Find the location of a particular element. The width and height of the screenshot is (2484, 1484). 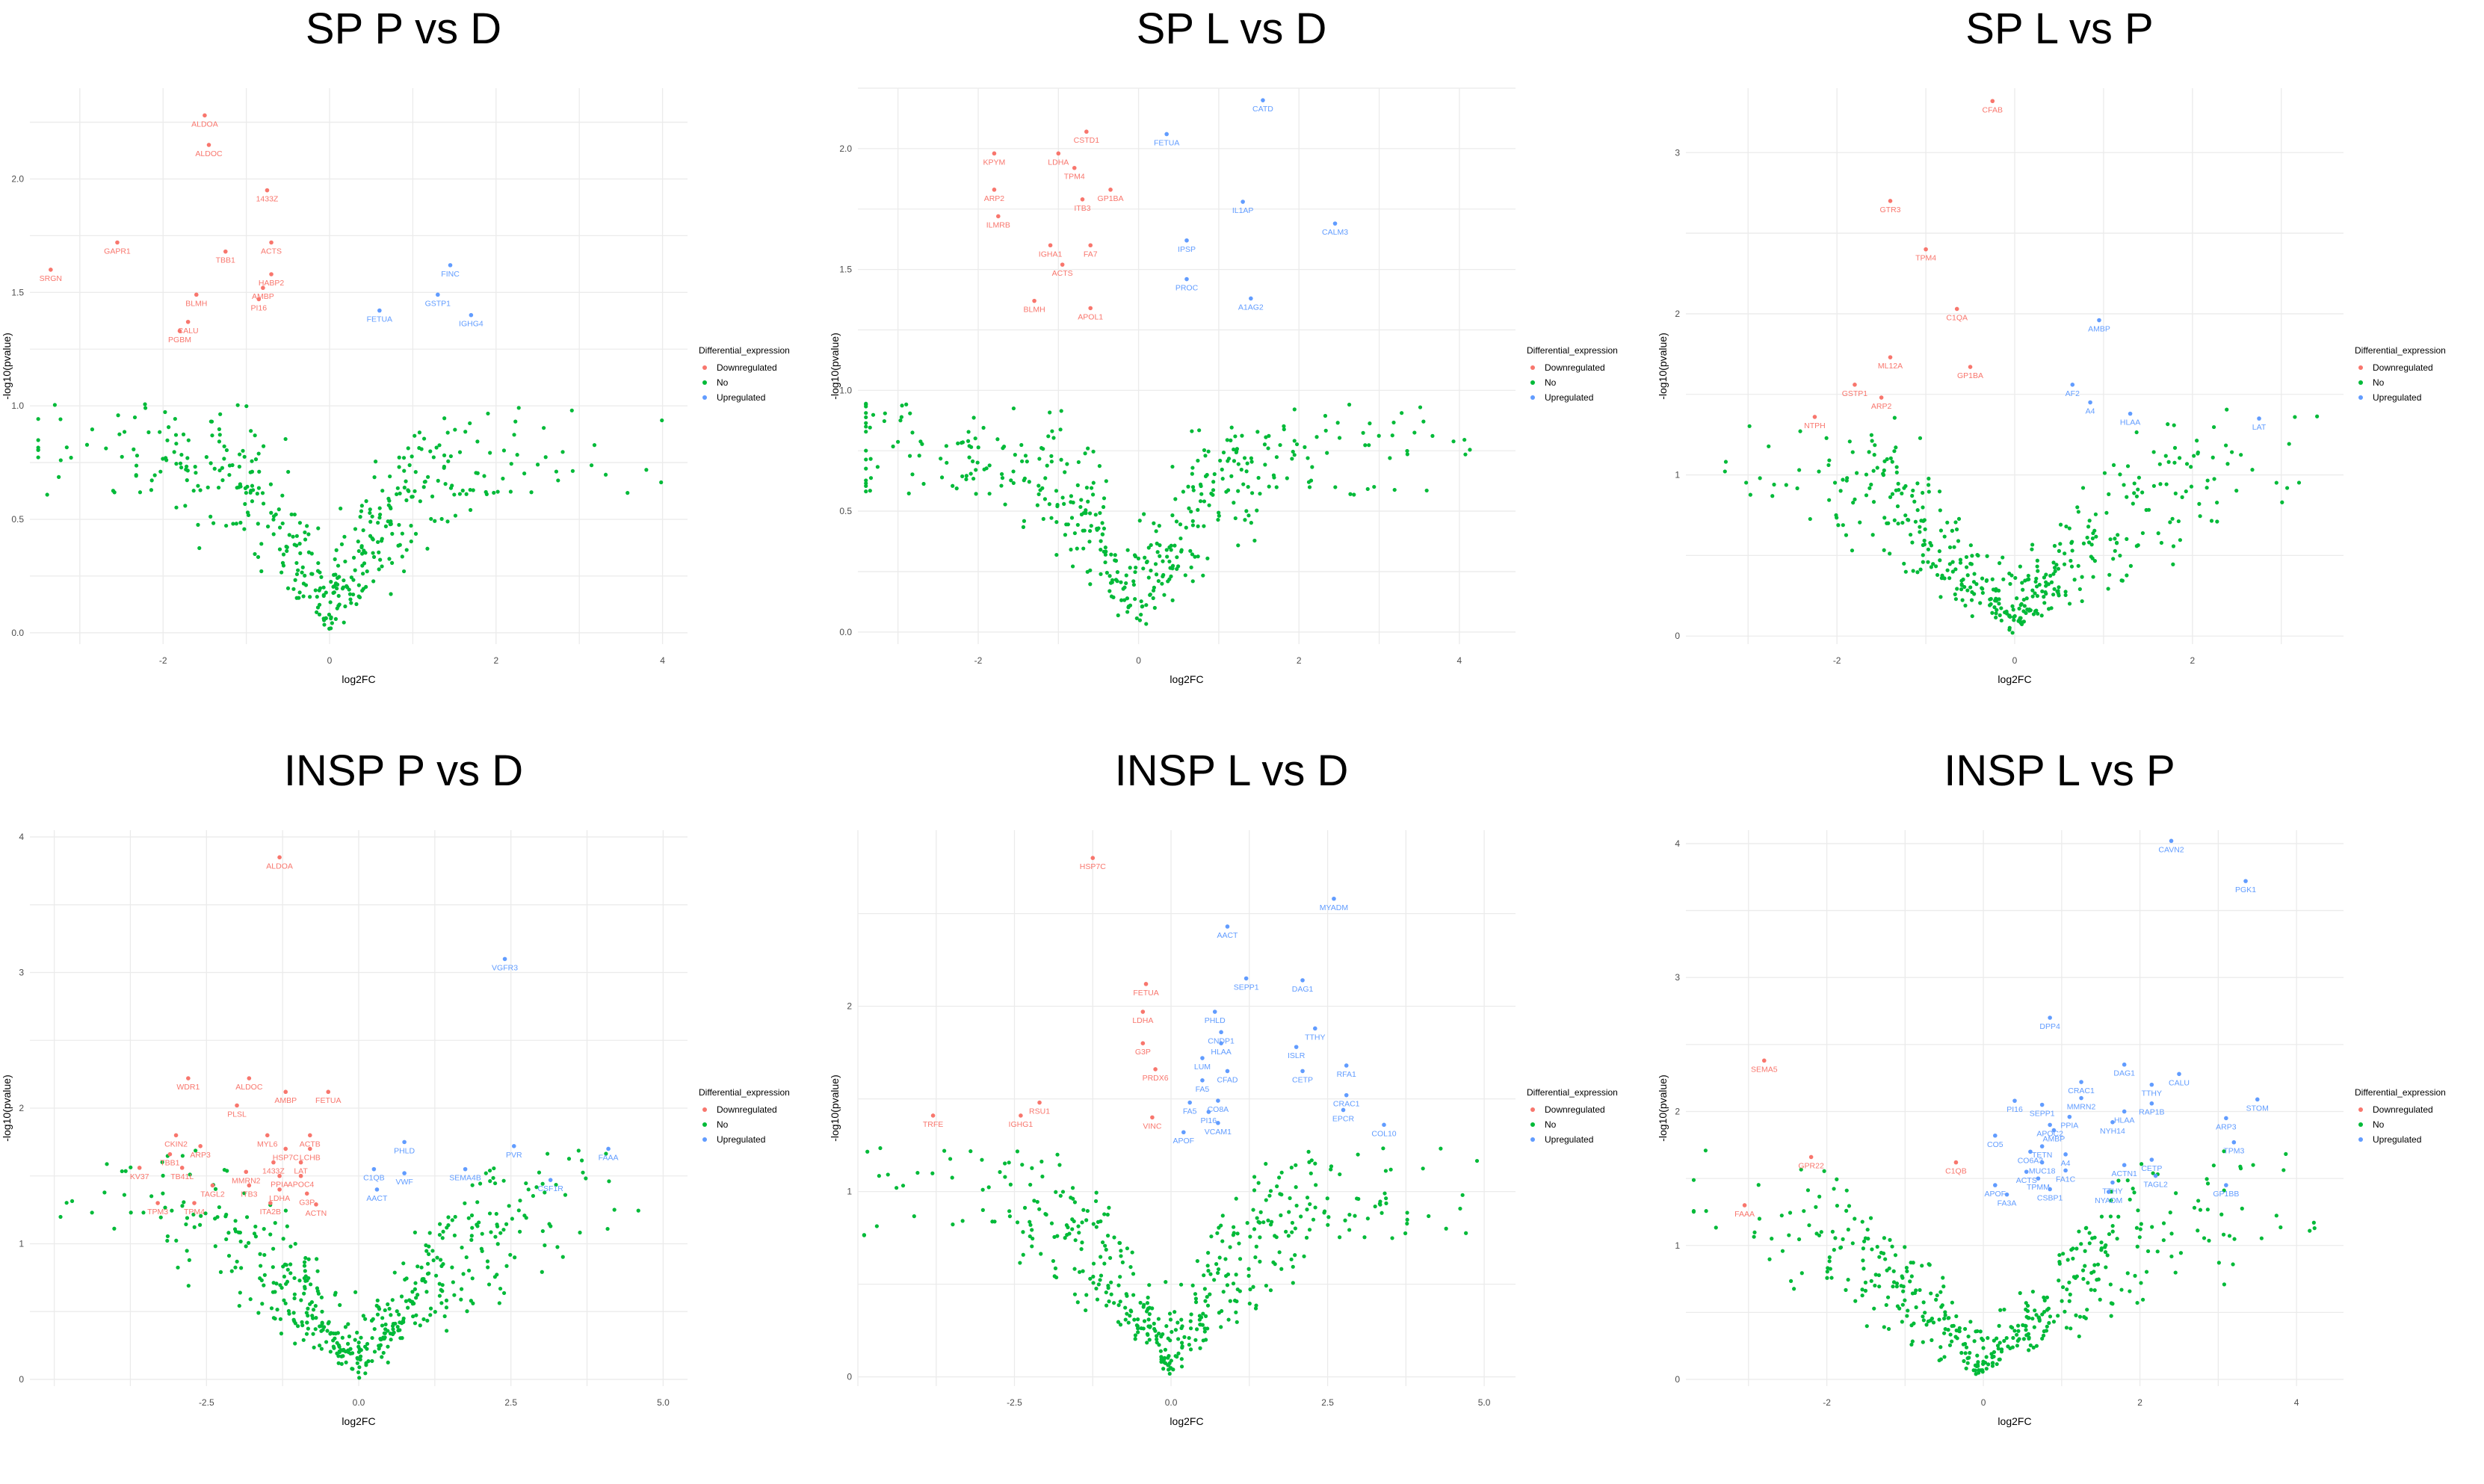

downregulated-point-label: PRDX6 is located at coordinates (1156, 1079).